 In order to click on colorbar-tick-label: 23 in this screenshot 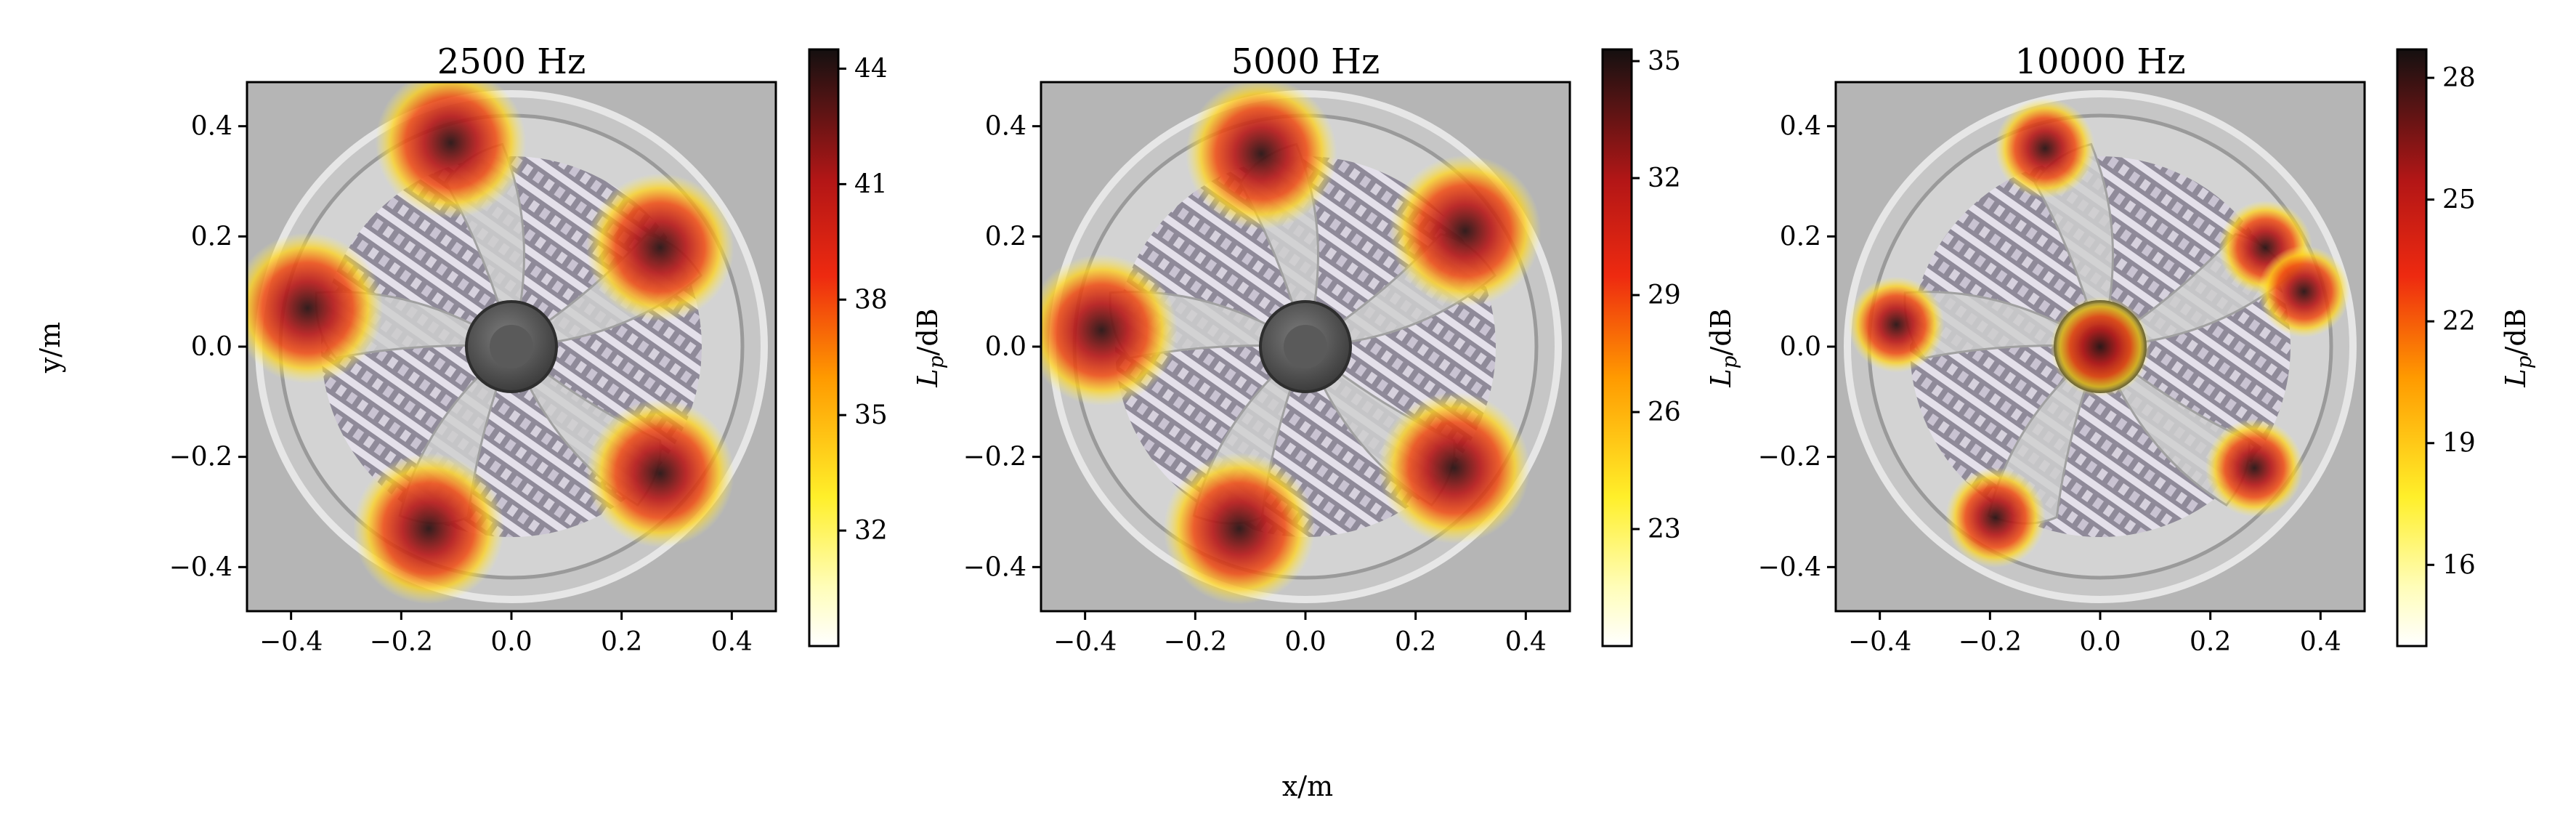, I will do `click(1665, 529)`.